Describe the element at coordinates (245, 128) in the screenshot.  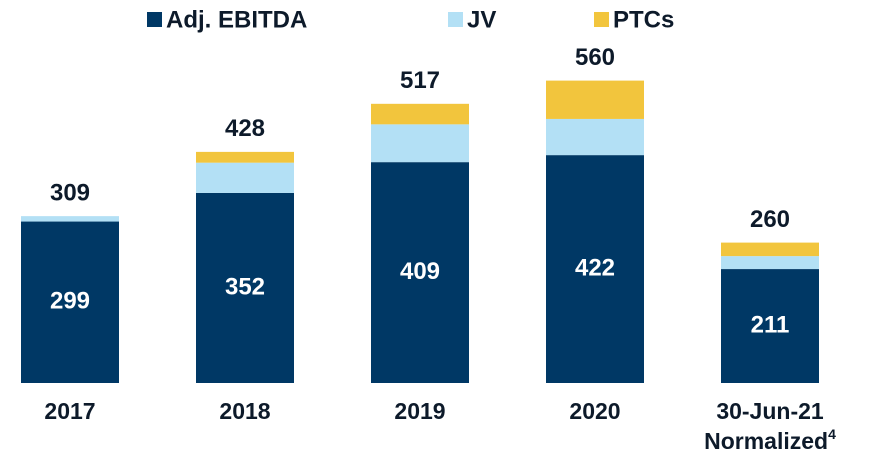
I see `total-label: 428` at that location.